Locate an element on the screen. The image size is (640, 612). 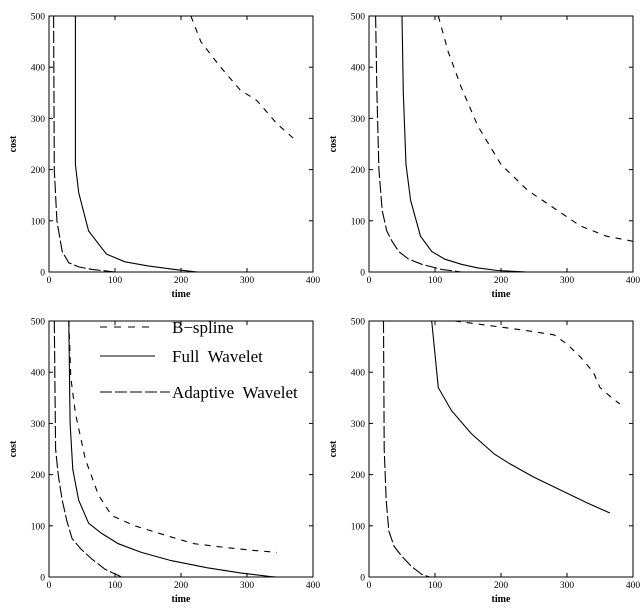
legend: B−spline Full Wavelet Adaptive Wavelet is located at coordinates (199, 360).